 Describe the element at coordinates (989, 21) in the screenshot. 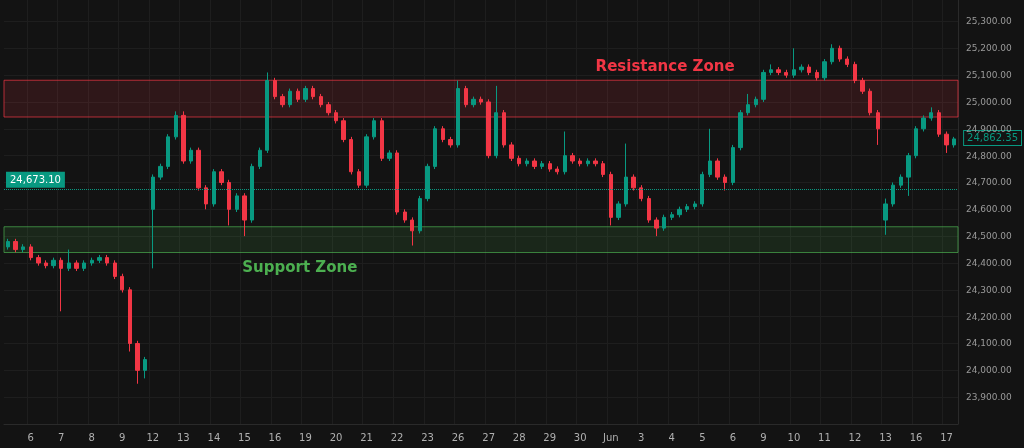

I see `y-tick-label: 25,300.00` at that location.